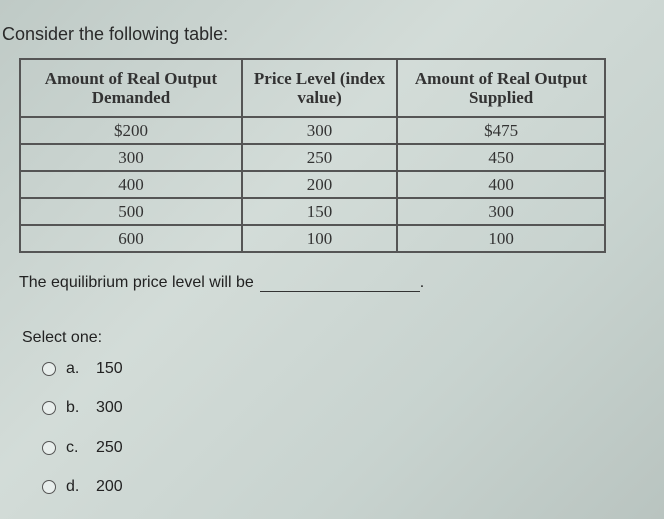 This screenshot has height=519, width=664. I want to click on cell: 450, so click(501, 157).